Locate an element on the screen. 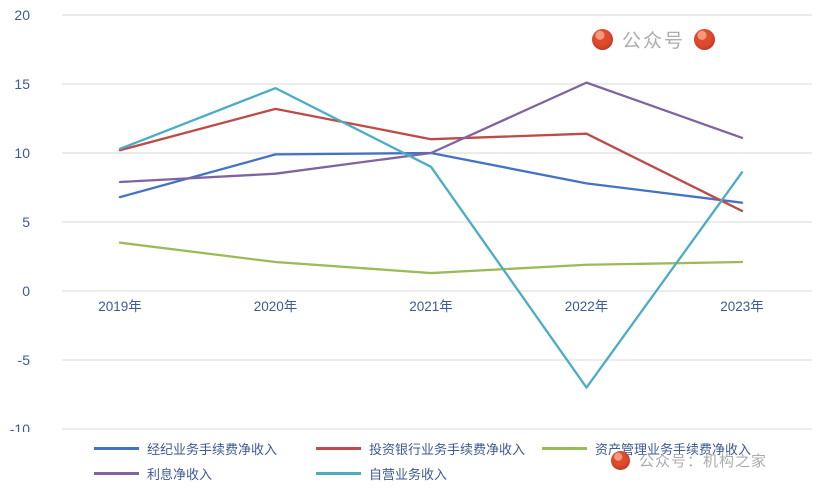  y-axis-tick-label: 10 is located at coordinates (22, 153).